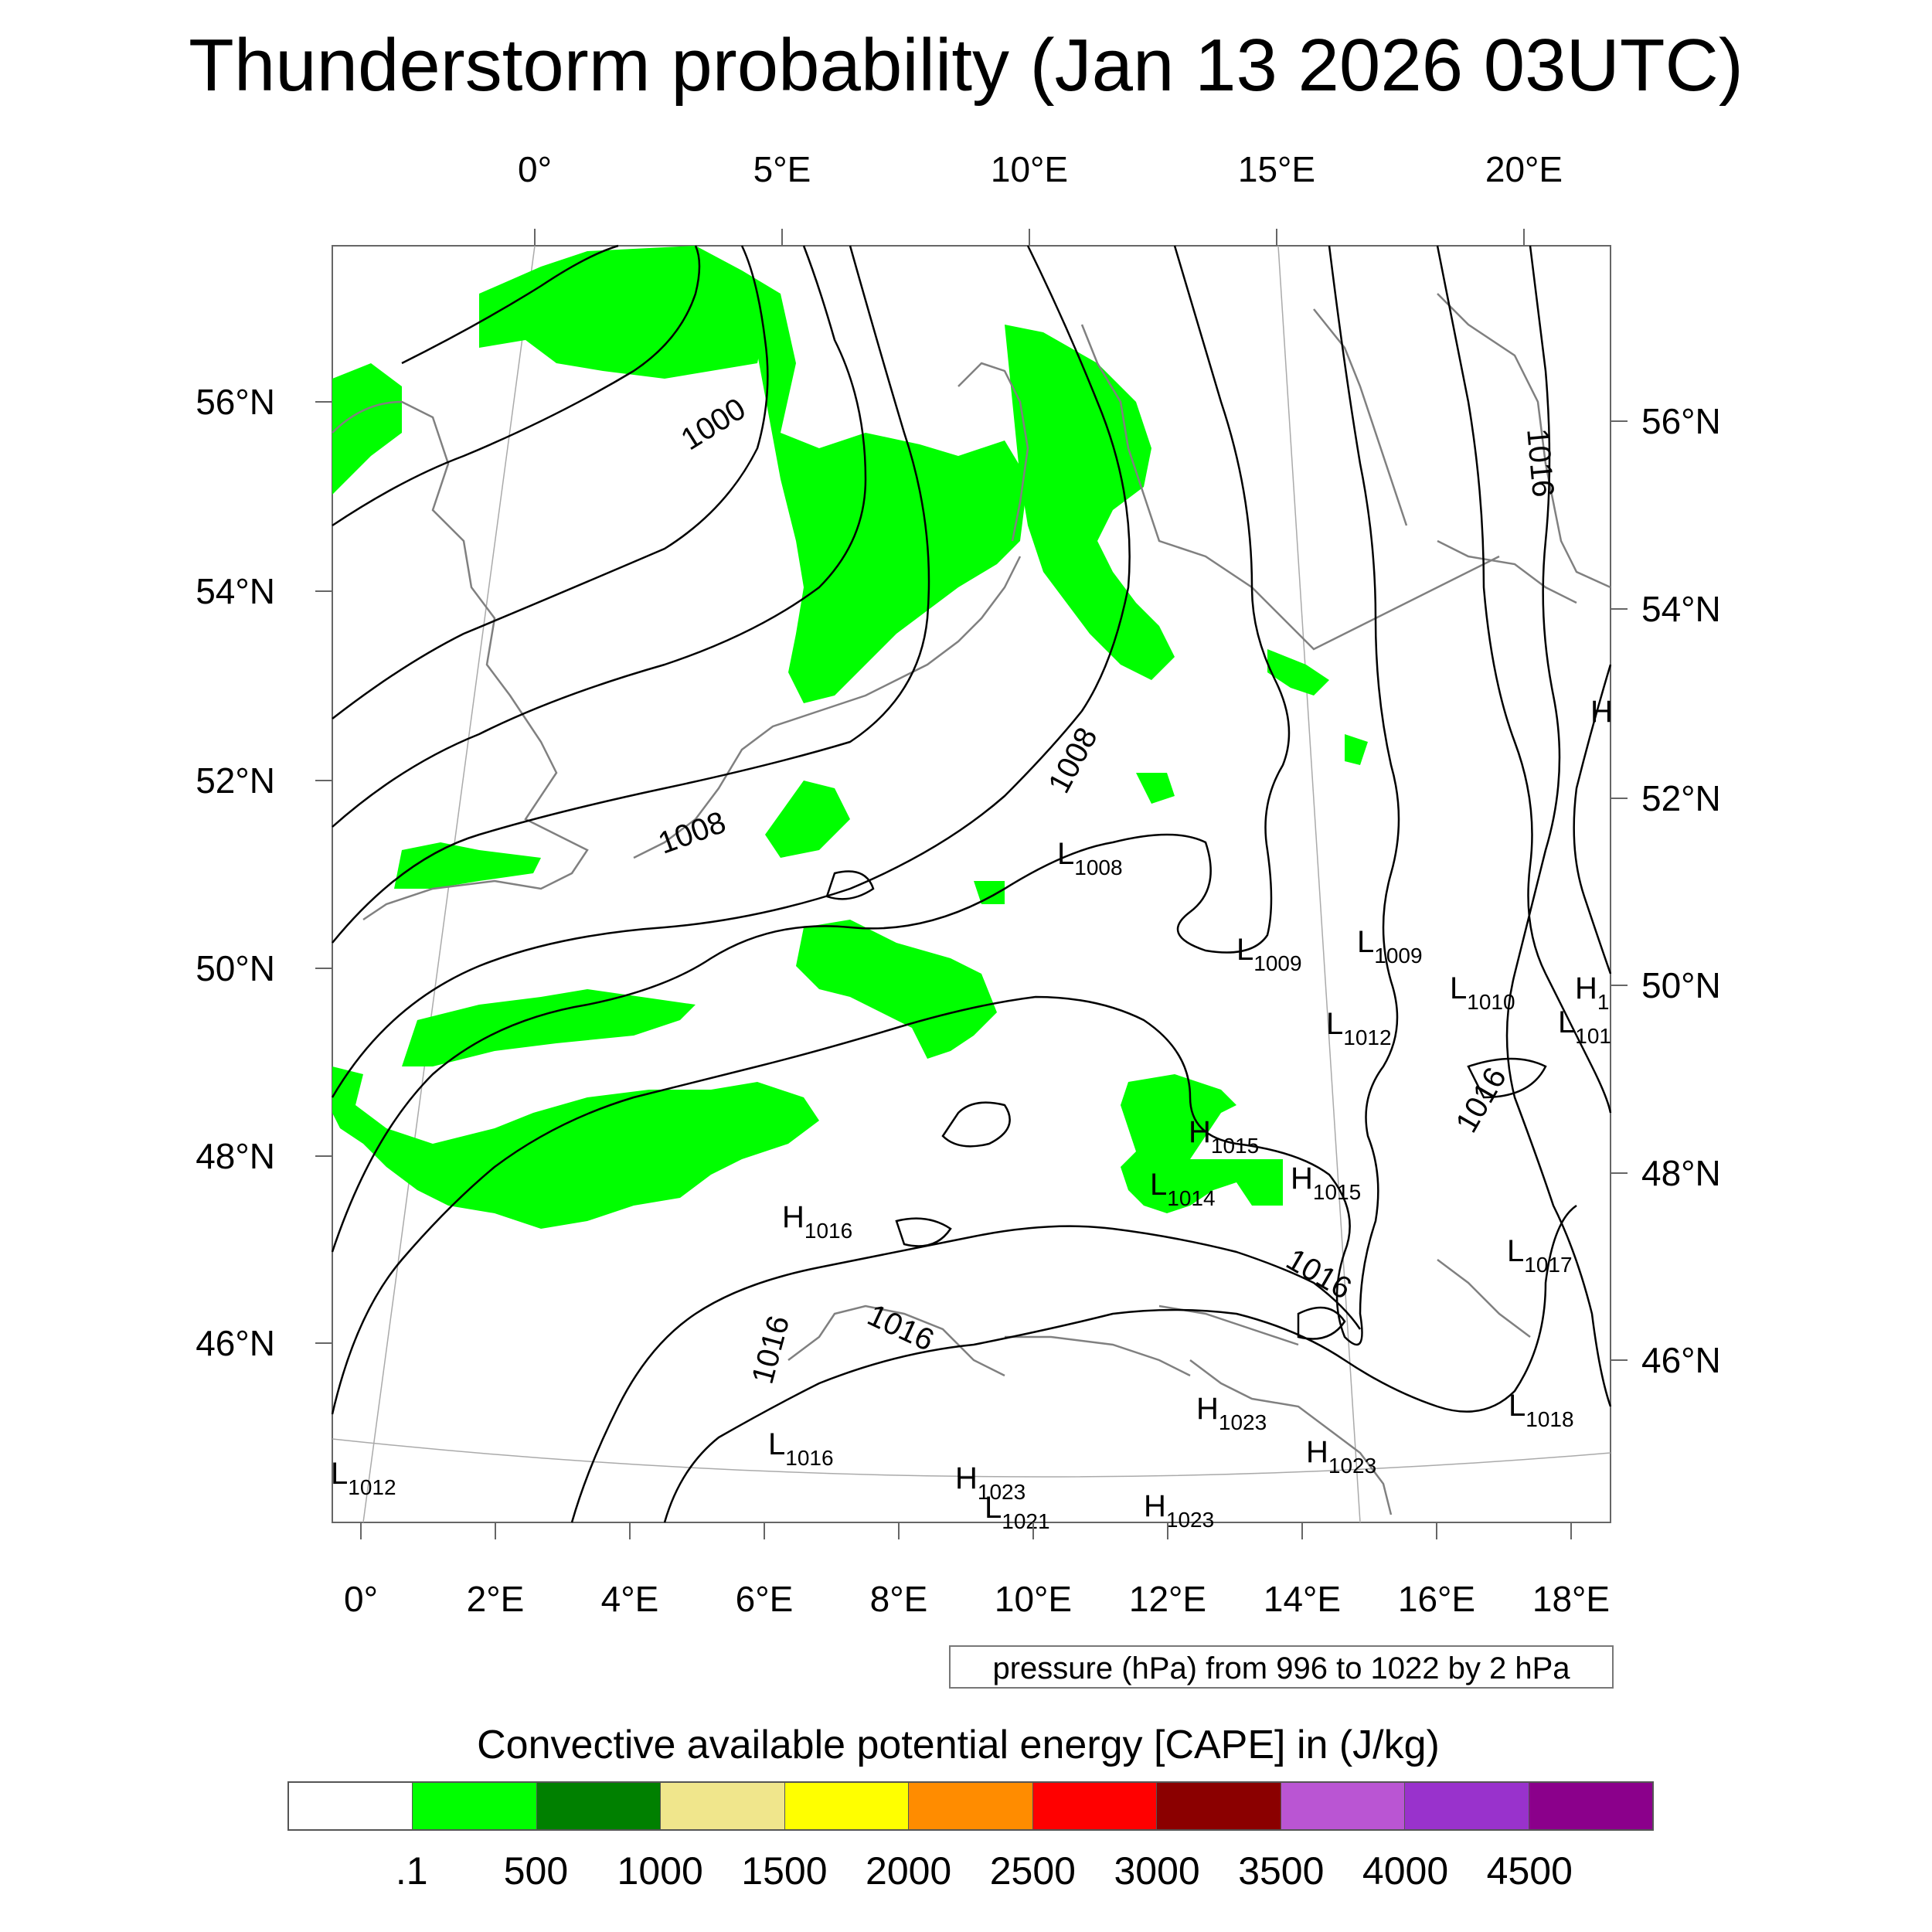 This screenshot has width=1932, height=1932. I want to click on pressure-note: pressure (hPa) from 996 to 1022 by 2 hPa, so click(1282, 1667).